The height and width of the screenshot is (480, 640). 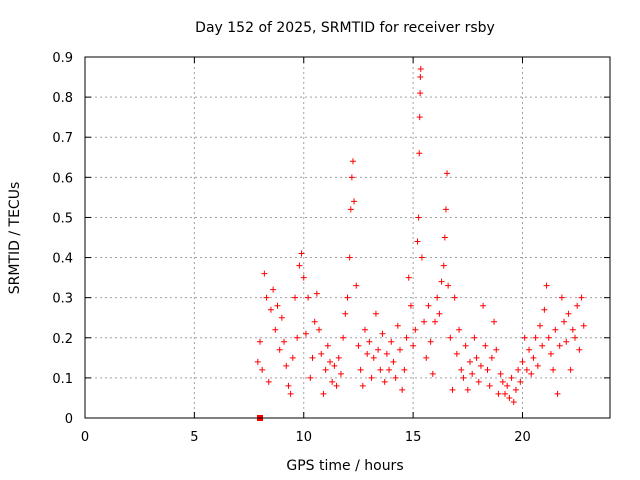 What do you see at coordinates (62, 239) in the screenshot?
I see `y-tick-labels: 0 0.1 0.2 0.3 0.4 0.5 0.6 0.7 0.8 0.9` at bounding box center [62, 239].